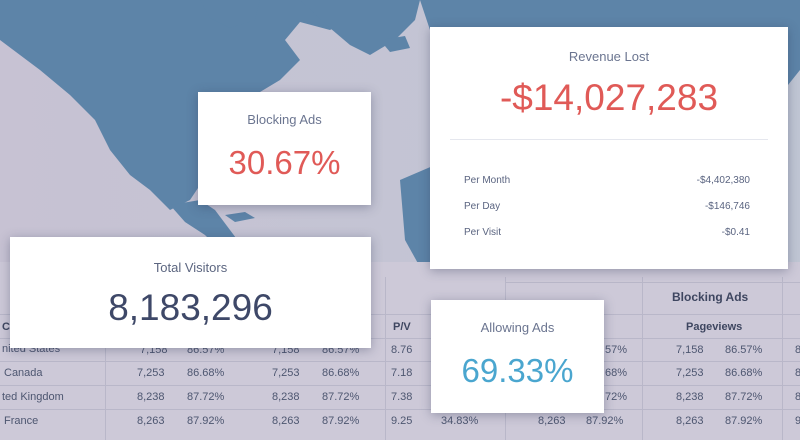  I want to click on table-cell: 9.25, so click(402, 421).